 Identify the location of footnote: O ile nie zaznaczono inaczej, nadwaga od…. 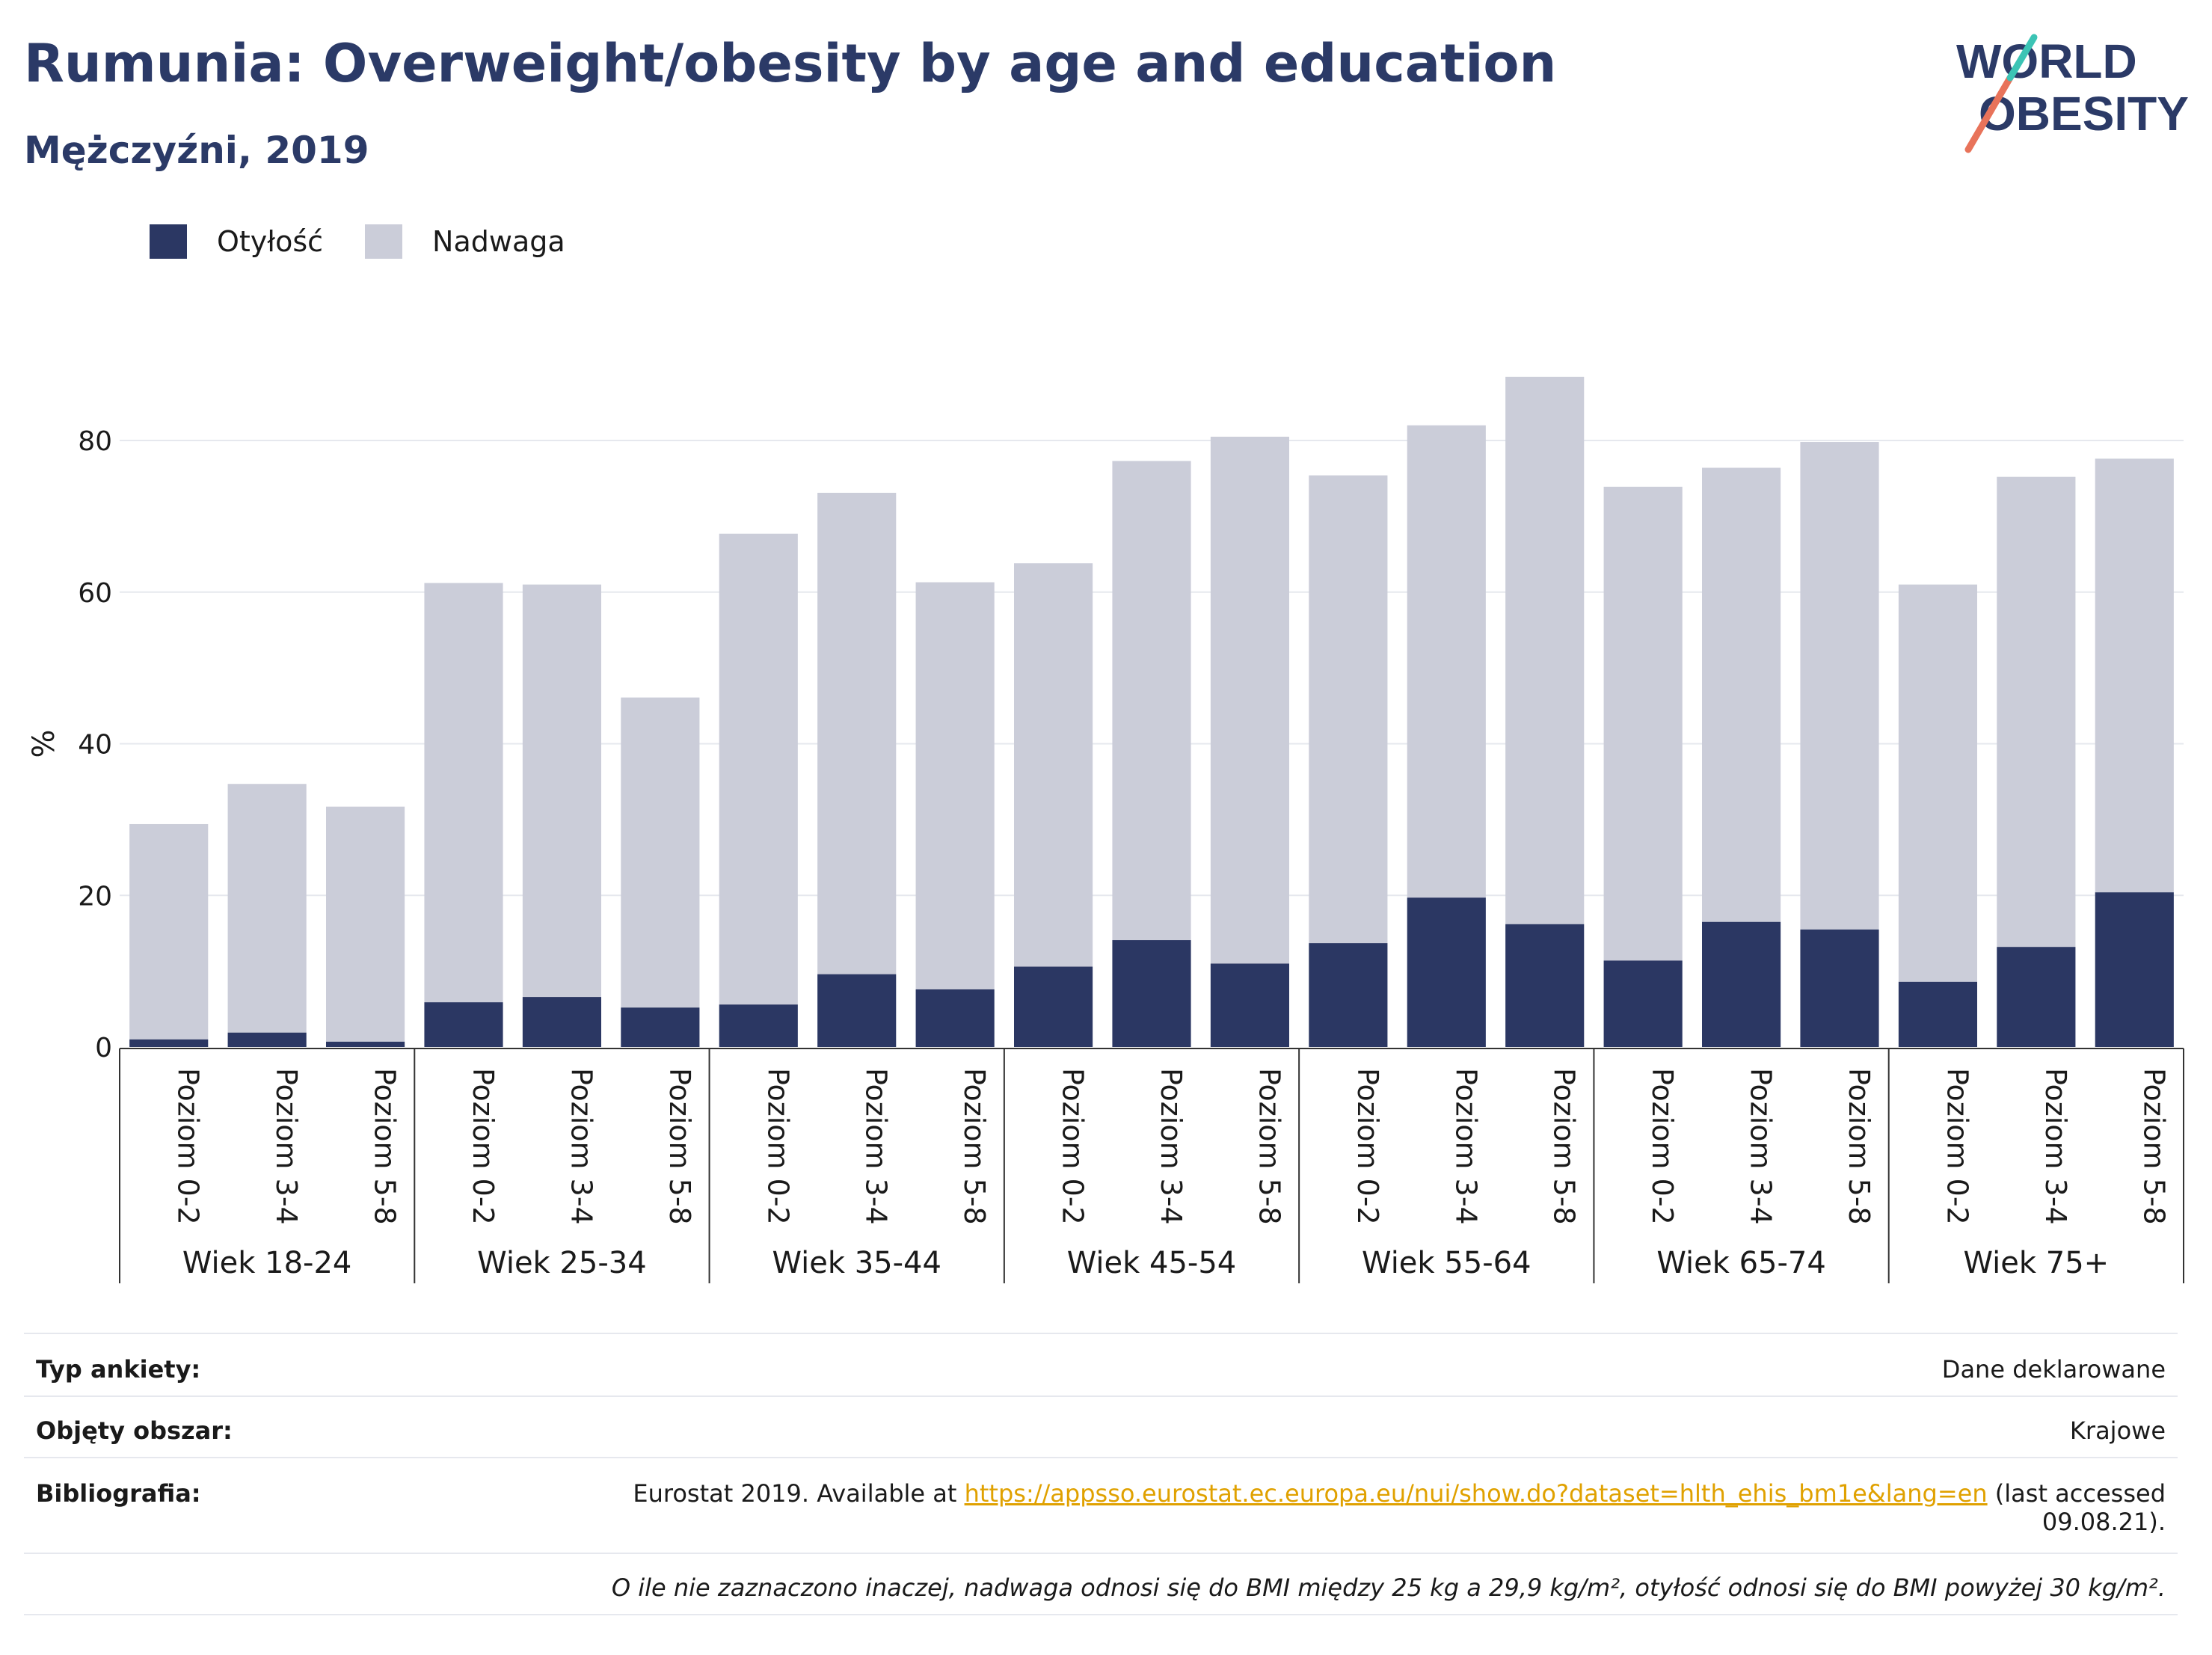
(1388, 1587).